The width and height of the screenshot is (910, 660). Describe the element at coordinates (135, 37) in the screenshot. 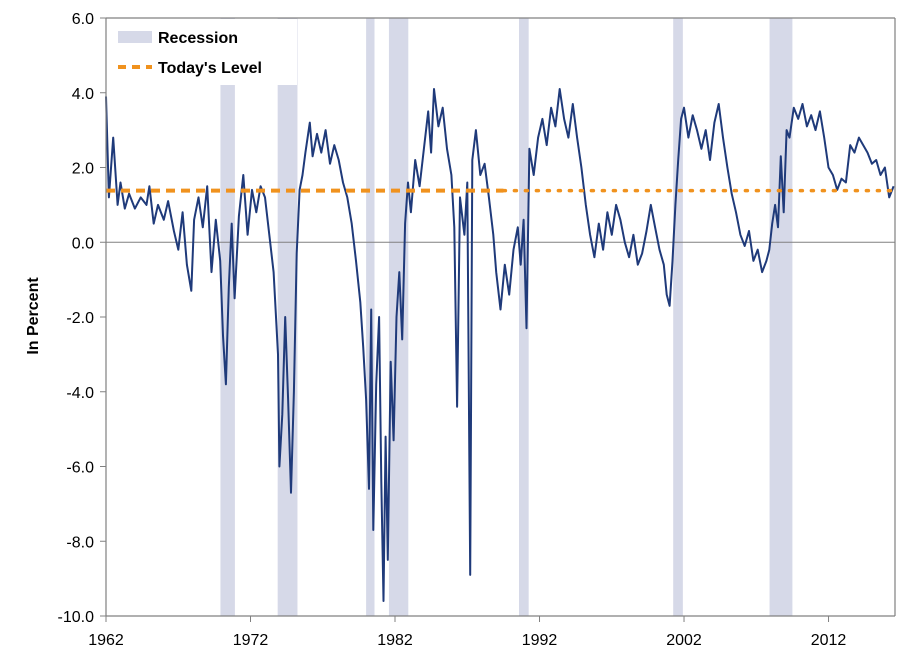

I see `legend-recession-swatch` at that location.